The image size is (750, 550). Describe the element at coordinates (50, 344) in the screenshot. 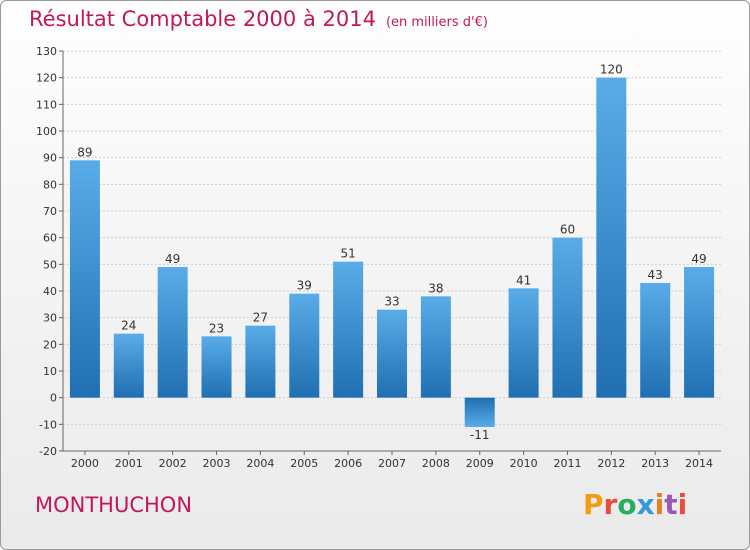

I see `y-tick-label: 20` at that location.